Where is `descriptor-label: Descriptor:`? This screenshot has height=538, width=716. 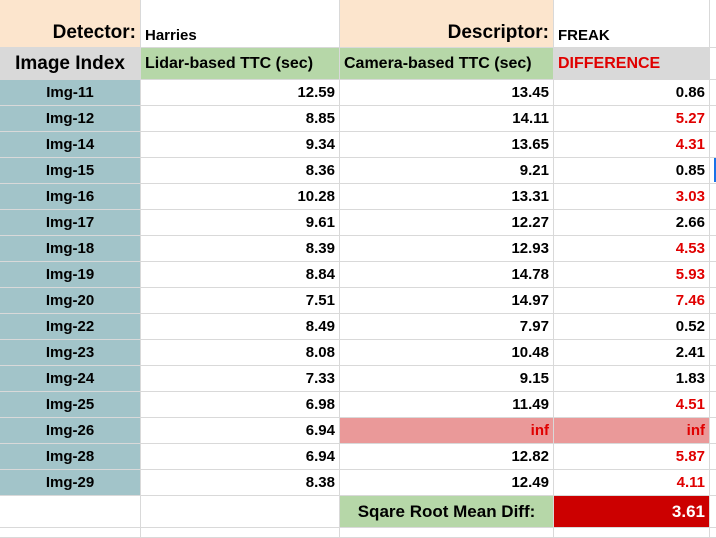
descriptor-label: Descriptor: is located at coordinates (447, 24).